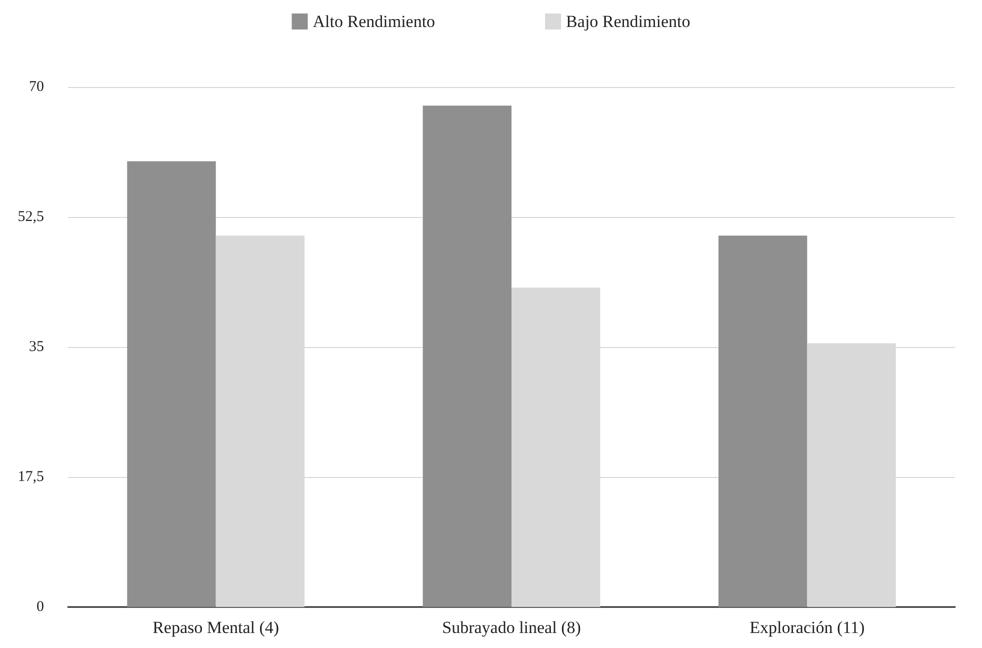 This screenshot has width=982, height=648. What do you see at coordinates (36, 347) in the screenshot?
I see `y-tick-label: 35` at bounding box center [36, 347].